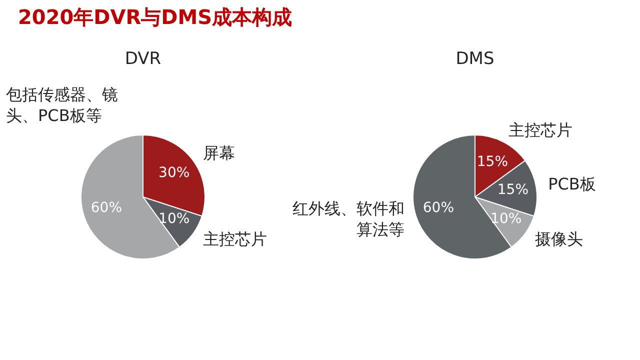 Image resolution: width=640 pixels, height=360 pixels. I want to click on subtitle: DVR, so click(143, 59).